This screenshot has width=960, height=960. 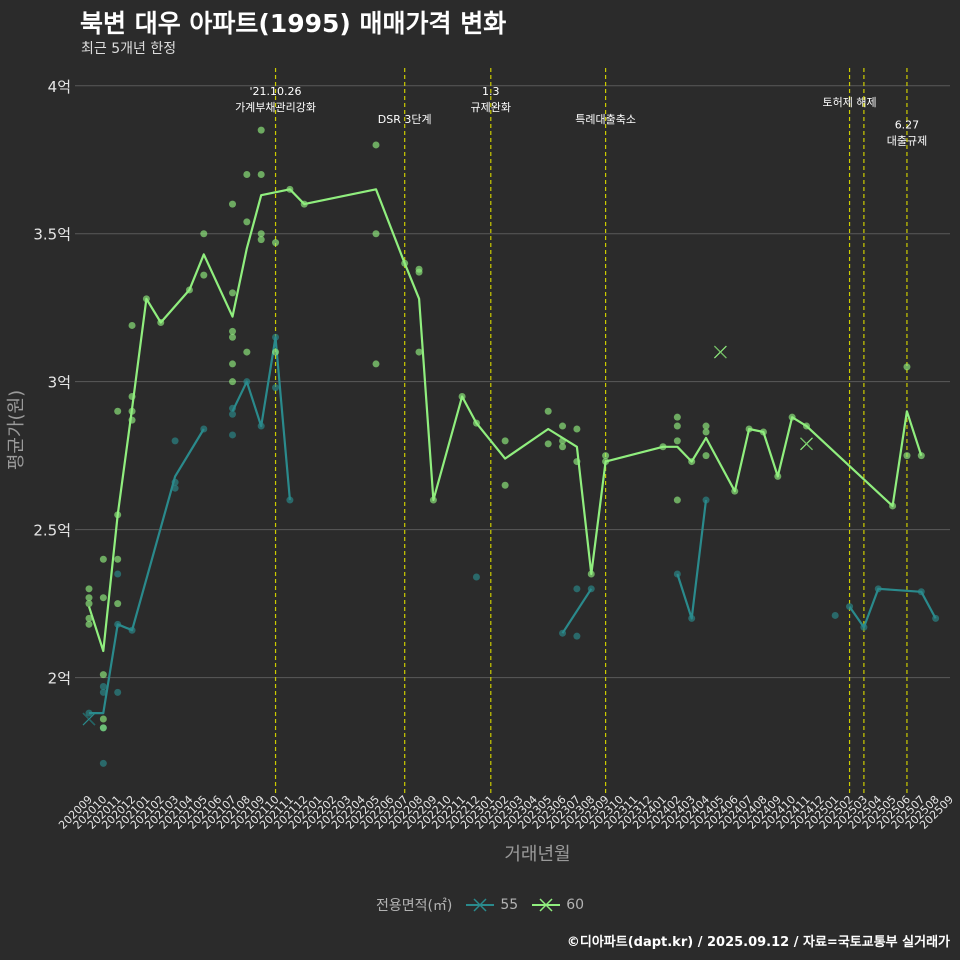 I want to click on legend-key-60-icon, so click(x=546, y=905).